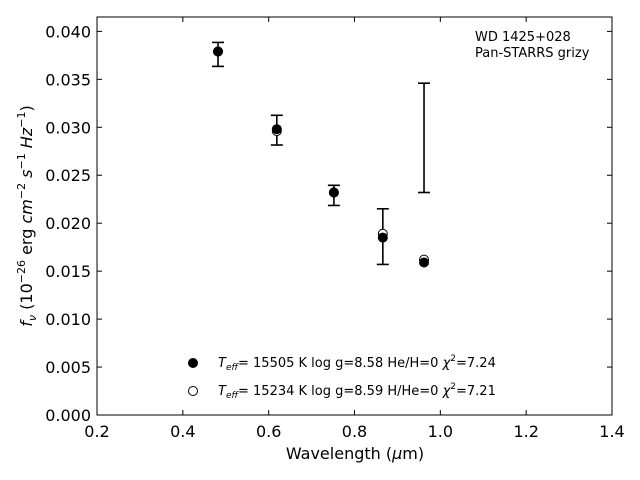 The image size is (640, 480). Describe the element at coordinates (525, 431) in the screenshot. I see `x-tick-label: 1.2` at that location.